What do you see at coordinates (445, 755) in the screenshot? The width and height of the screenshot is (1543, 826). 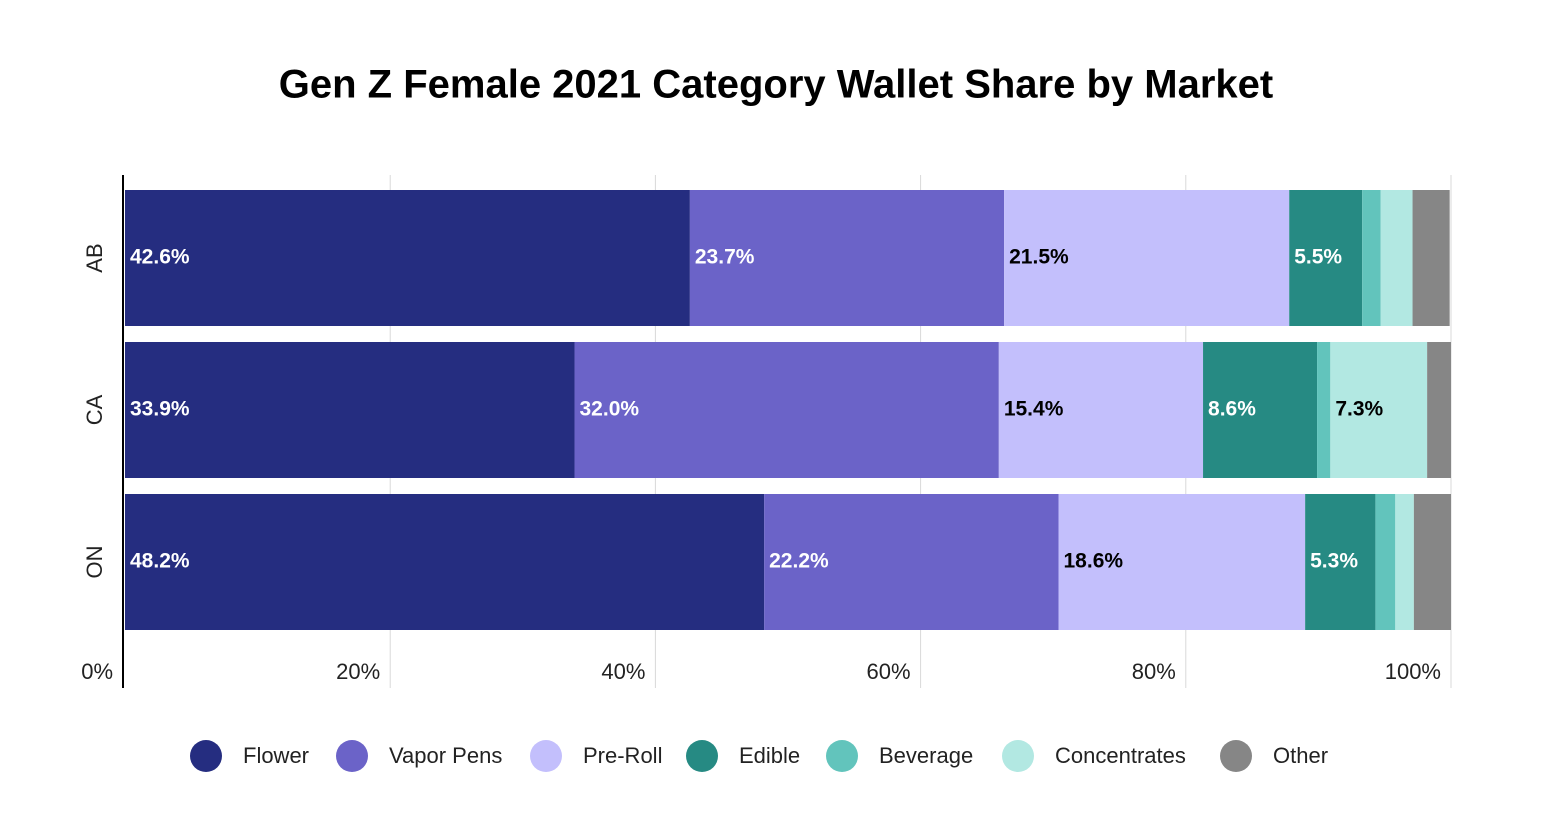 I see `legend-label: Vapor Pens` at bounding box center [445, 755].